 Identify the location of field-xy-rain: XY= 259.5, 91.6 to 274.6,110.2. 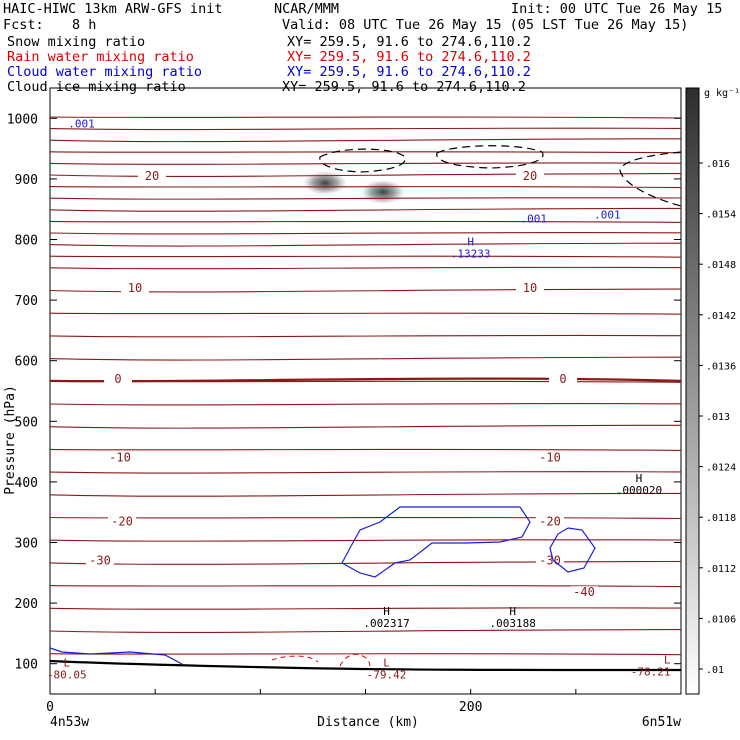
(409, 57).